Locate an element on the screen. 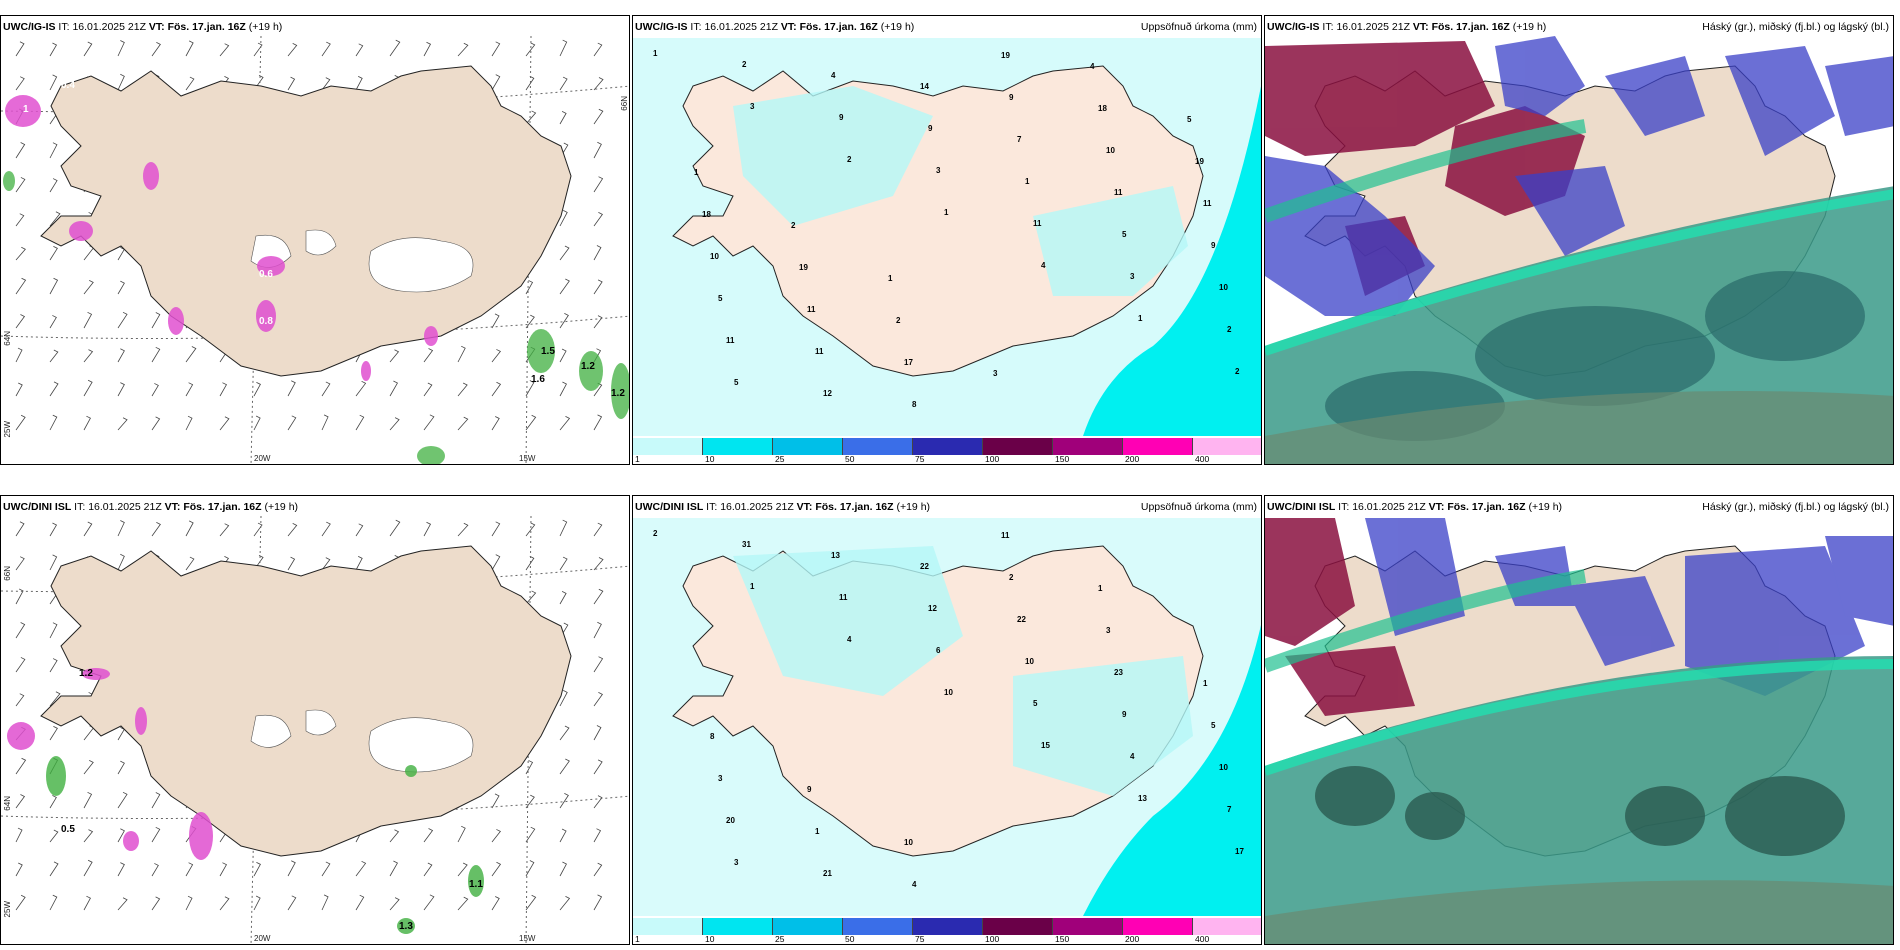  precip-value: 18 is located at coordinates (706, 214).